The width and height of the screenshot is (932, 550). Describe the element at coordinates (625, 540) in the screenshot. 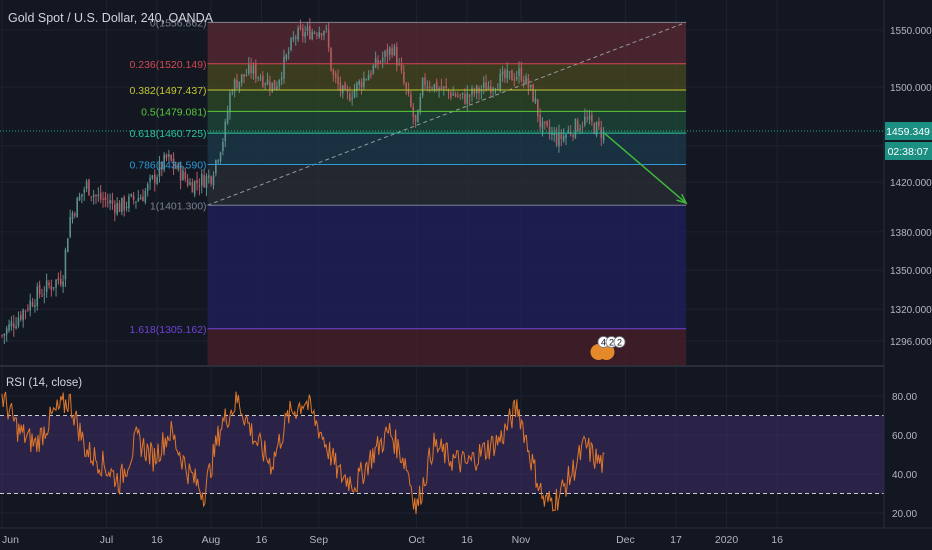

I see `time-tick-label: Dec` at that location.